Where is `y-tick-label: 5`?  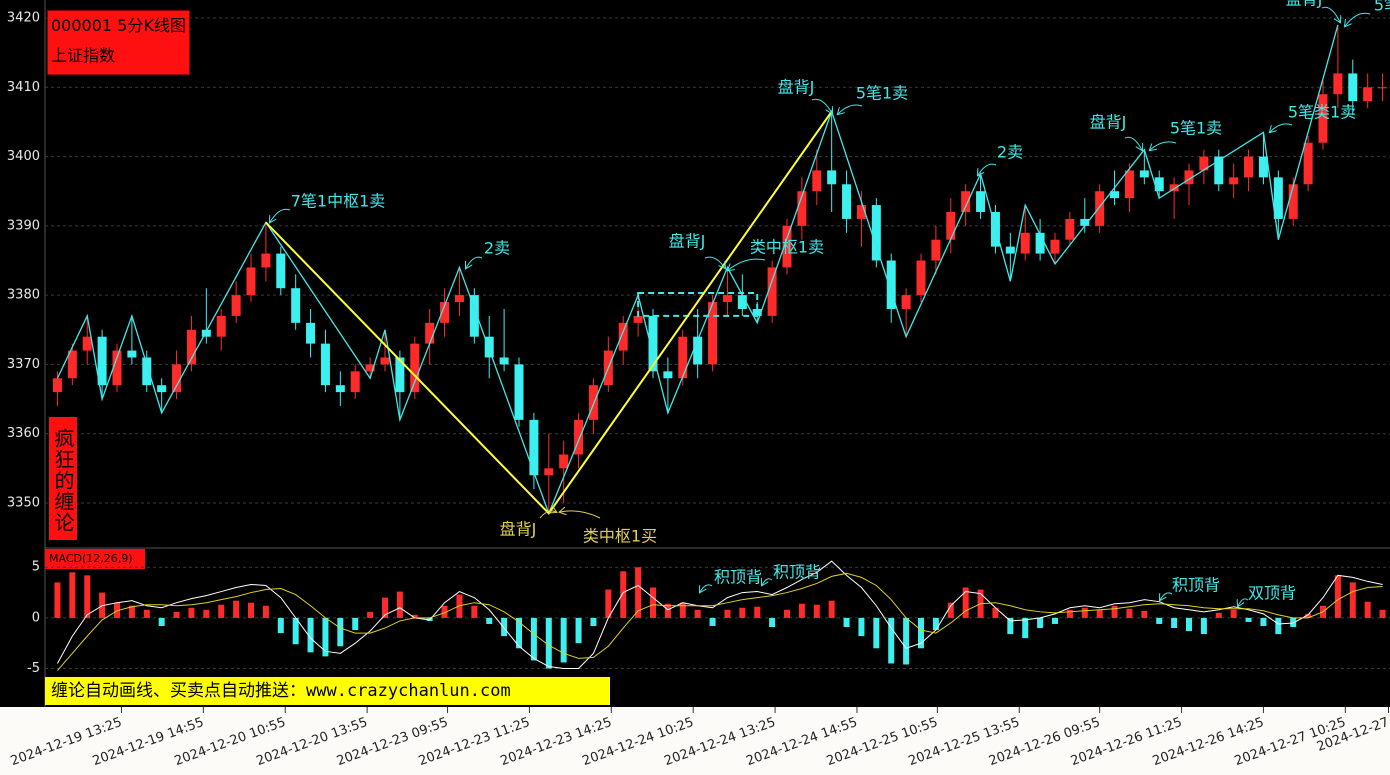
y-tick-label: 5 is located at coordinates (36, 567).